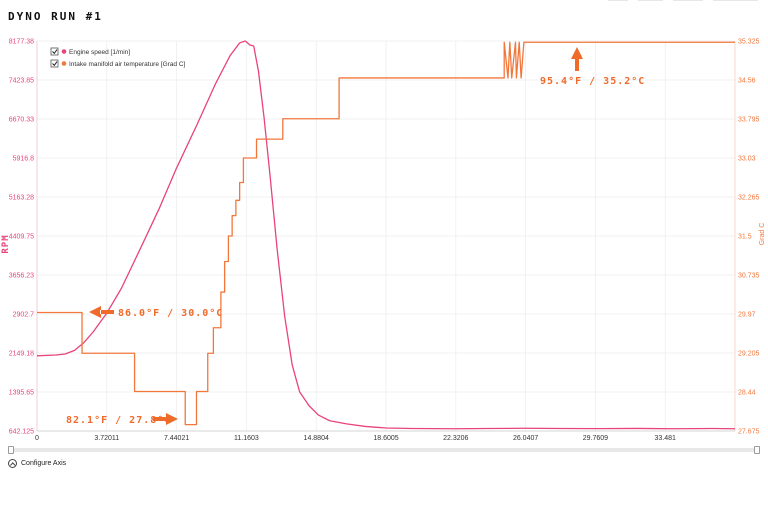  What do you see at coordinates (24, 315) in the screenshot?
I see `left-tick-label: 2902.7` at bounding box center [24, 315].